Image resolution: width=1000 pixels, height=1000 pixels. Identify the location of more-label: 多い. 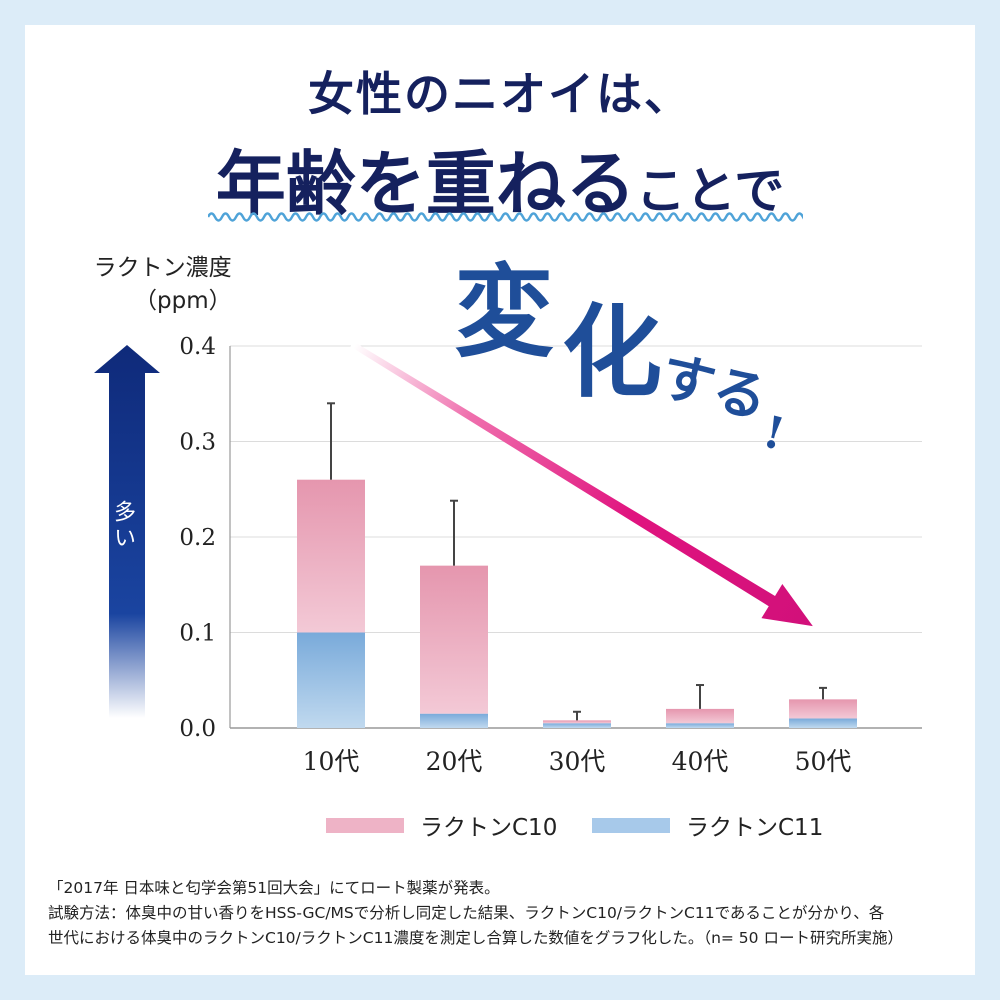
(122, 526).